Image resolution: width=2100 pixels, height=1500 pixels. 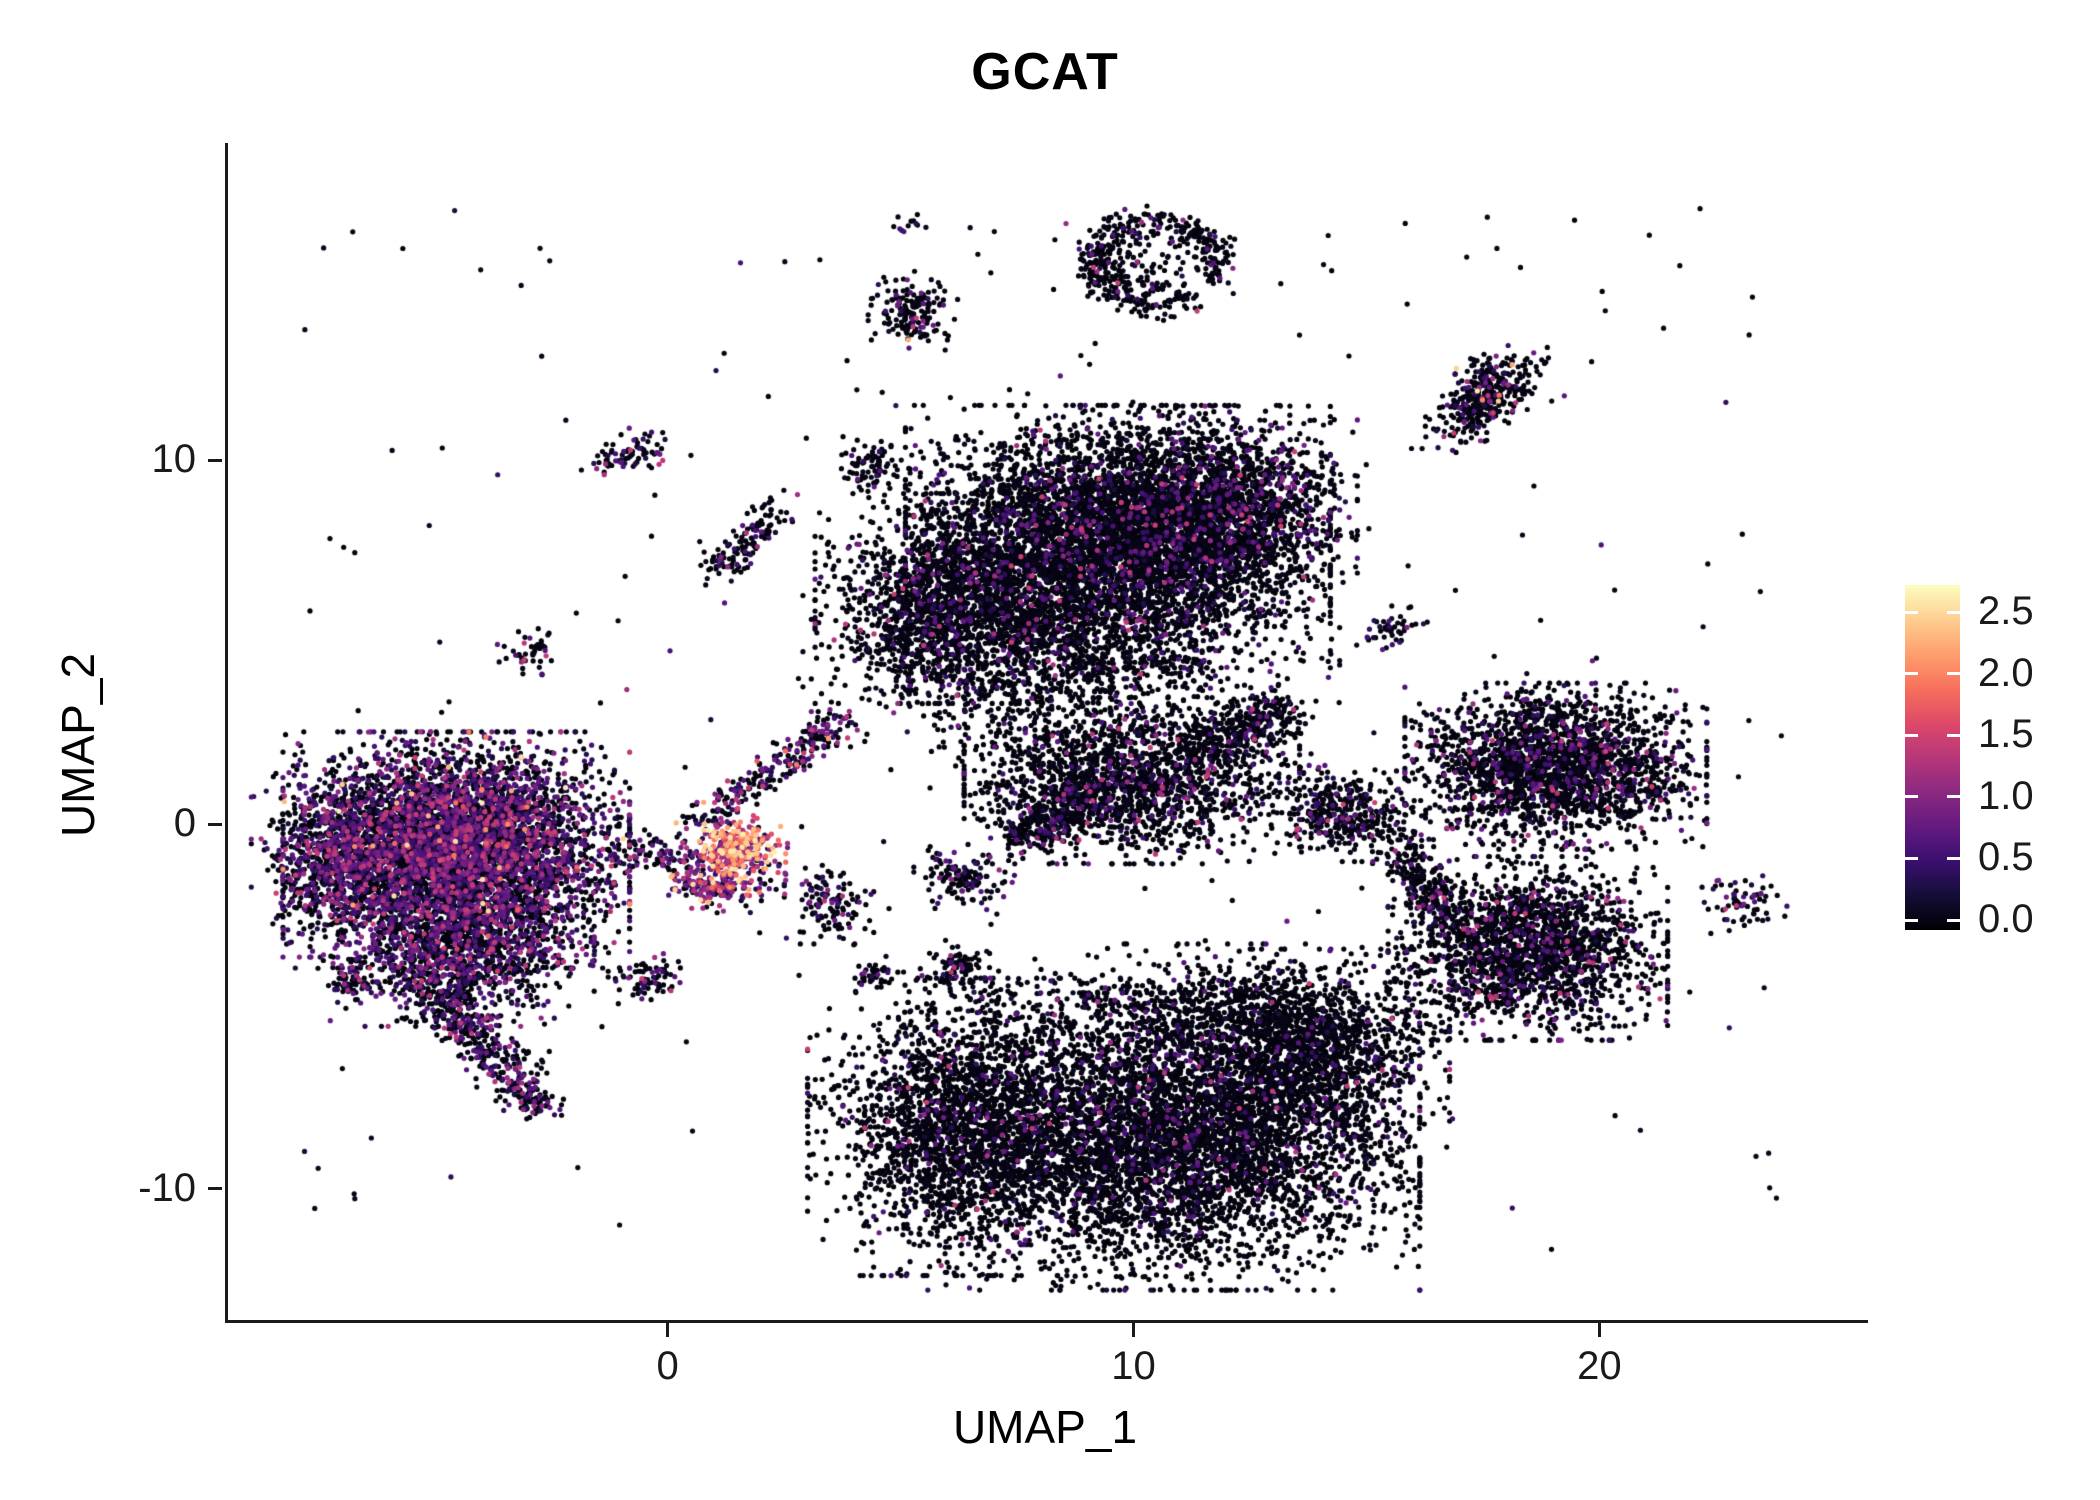 I want to click on x-tick-label: 0, so click(x=667, y=1366).